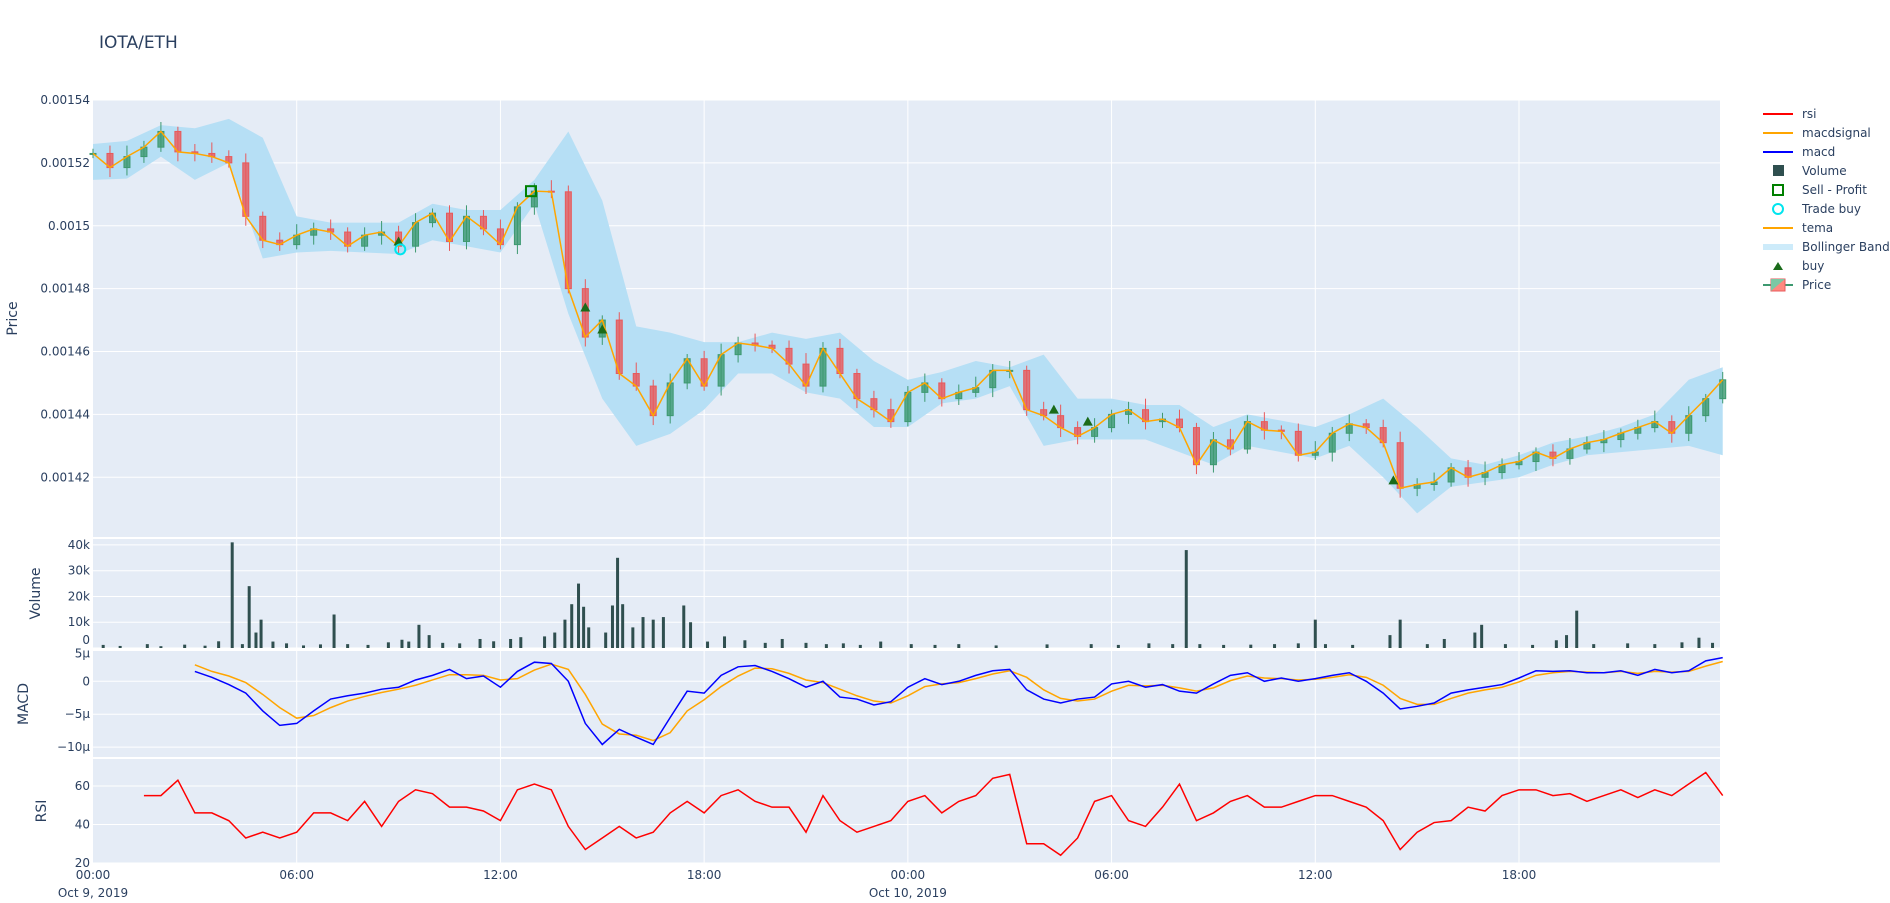  Describe the element at coordinates (1834, 189) in the screenshot. I see `legend-label: Sell - Profit` at that location.